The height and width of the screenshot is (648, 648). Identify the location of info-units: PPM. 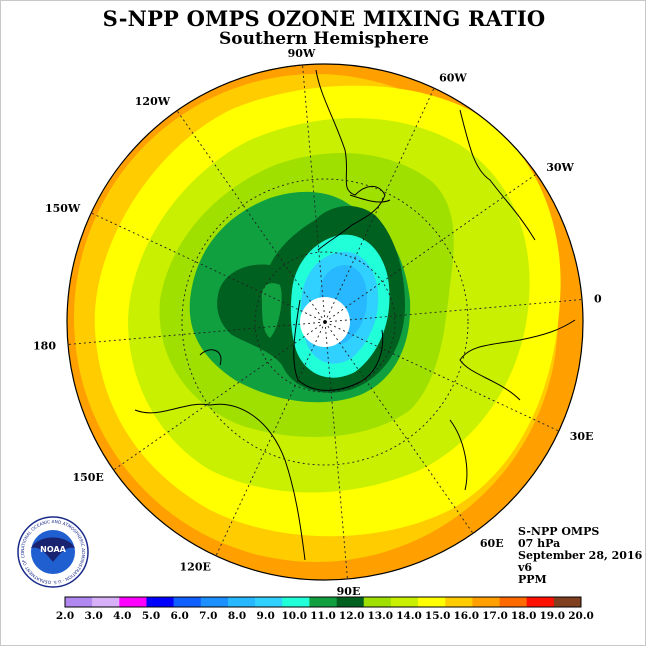
(532, 579).